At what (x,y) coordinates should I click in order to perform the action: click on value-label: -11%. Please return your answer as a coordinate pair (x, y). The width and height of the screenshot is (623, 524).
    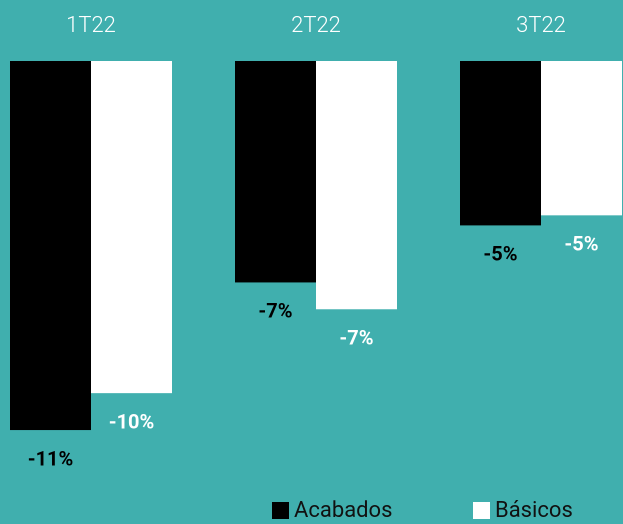
    Looking at the image, I should click on (51, 458).